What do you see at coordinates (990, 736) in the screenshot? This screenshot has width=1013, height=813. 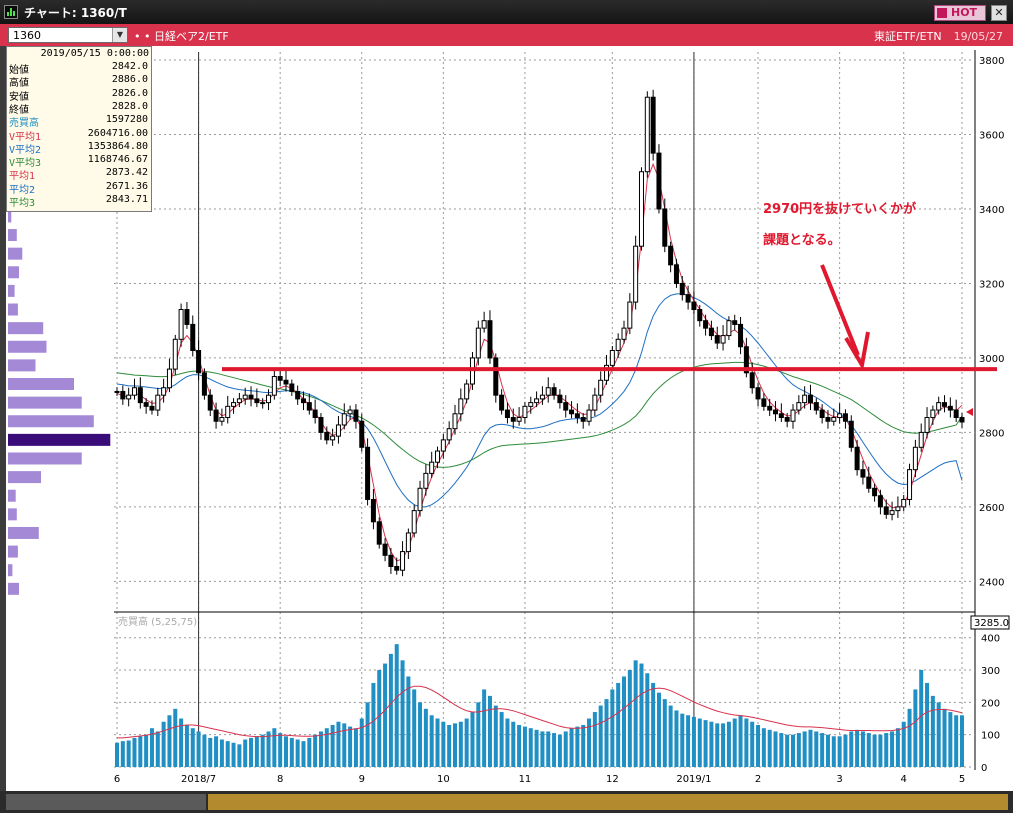 I see `volume-tick-label: 100` at bounding box center [990, 736].